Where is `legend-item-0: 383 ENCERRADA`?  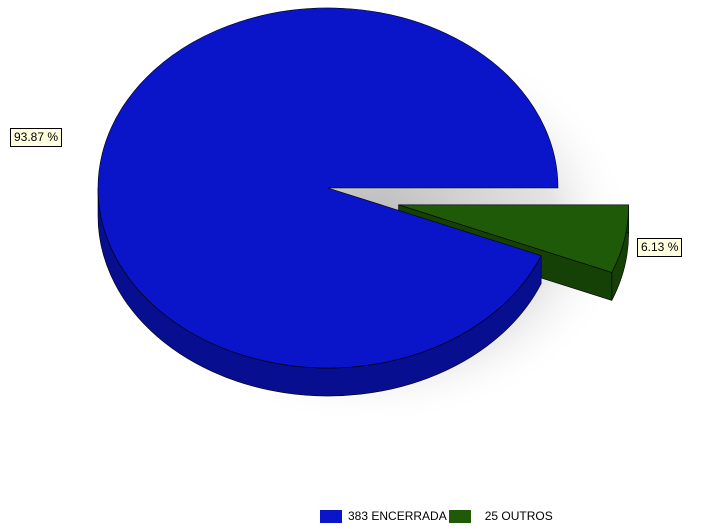
legend-item-0: 383 ENCERRADA is located at coordinates (383, 516).